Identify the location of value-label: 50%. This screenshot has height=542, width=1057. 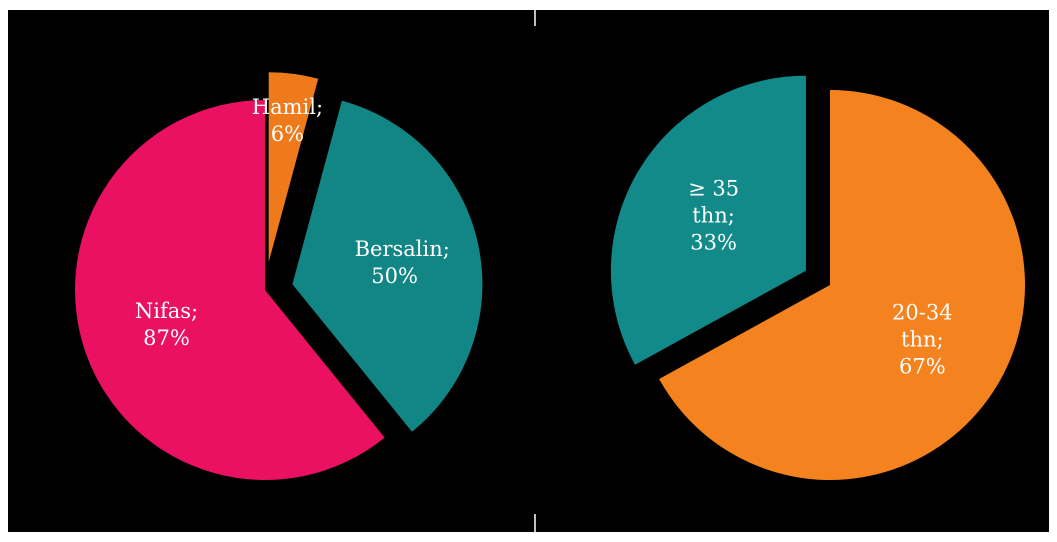
(394, 275).